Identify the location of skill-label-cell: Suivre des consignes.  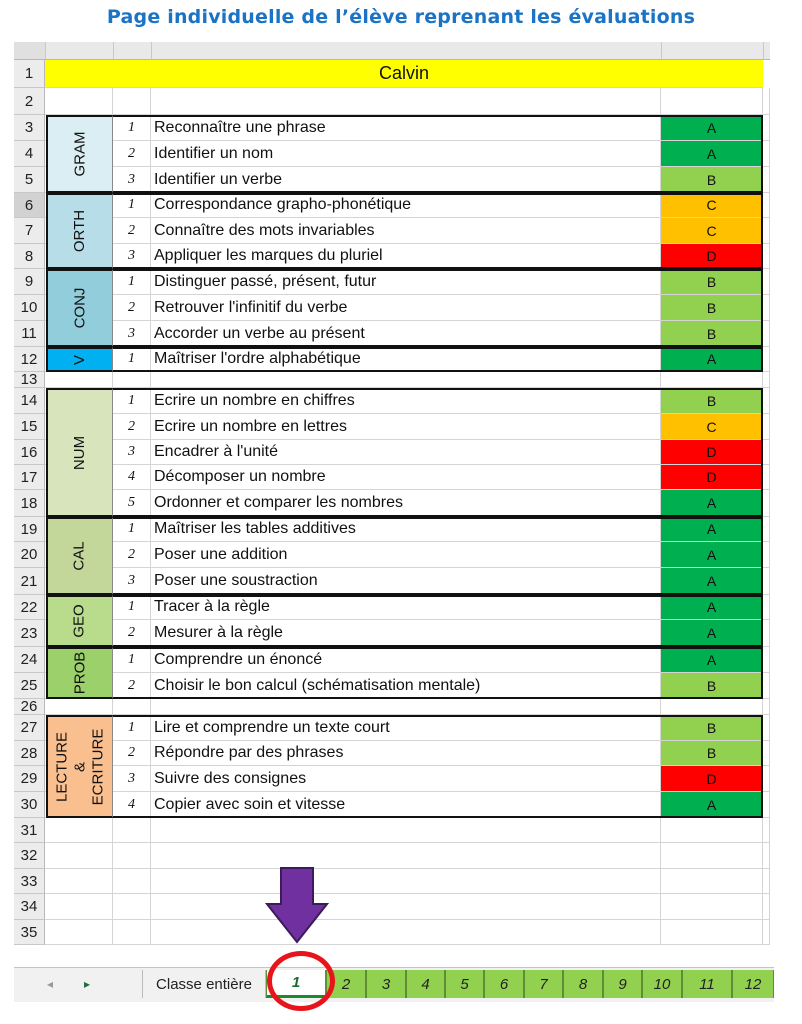
(406, 779).